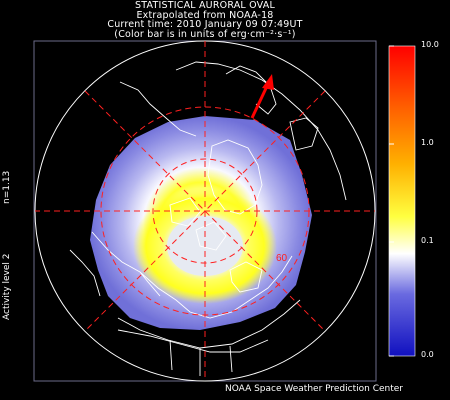 The image size is (450, 400). Describe the element at coordinates (7, 187) in the screenshot. I see `n-value-label: n=1.13` at that location.